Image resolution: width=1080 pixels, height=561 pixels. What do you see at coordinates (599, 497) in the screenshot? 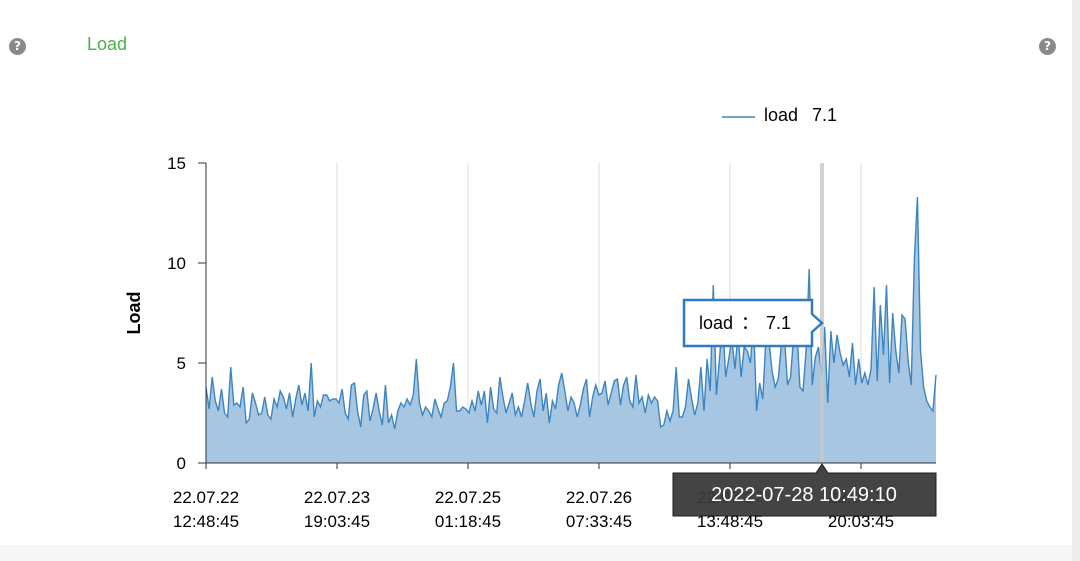
I see `x-tick-label-date: 22.07.26` at bounding box center [599, 497].